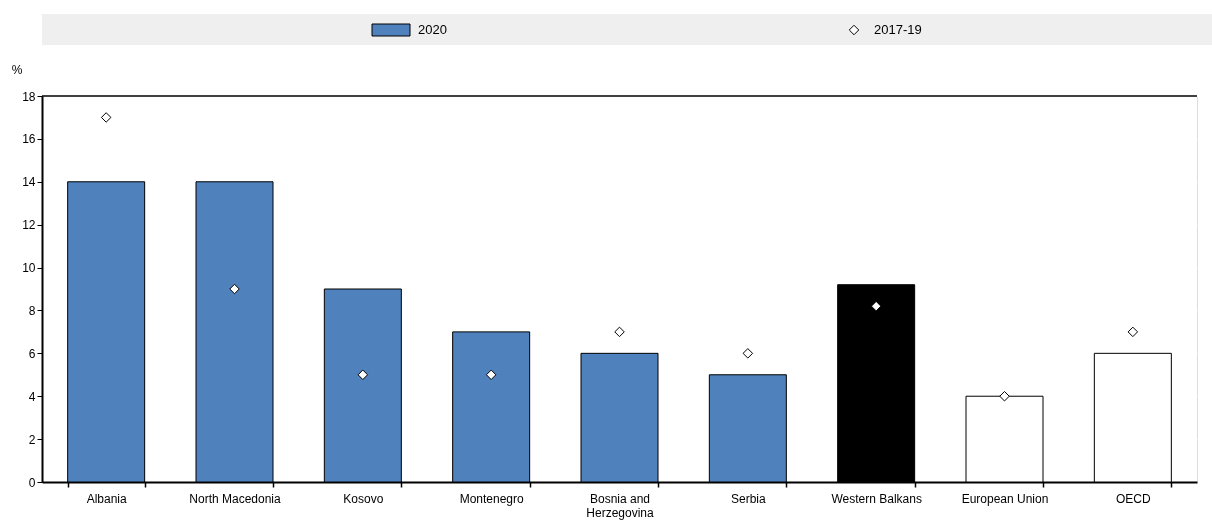 The width and height of the screenshot is (1212, 530). What do you see at coordinates (29, 96) in the screenshot?
I see `y-tick-label: 18` at bounding box center [29, 96].